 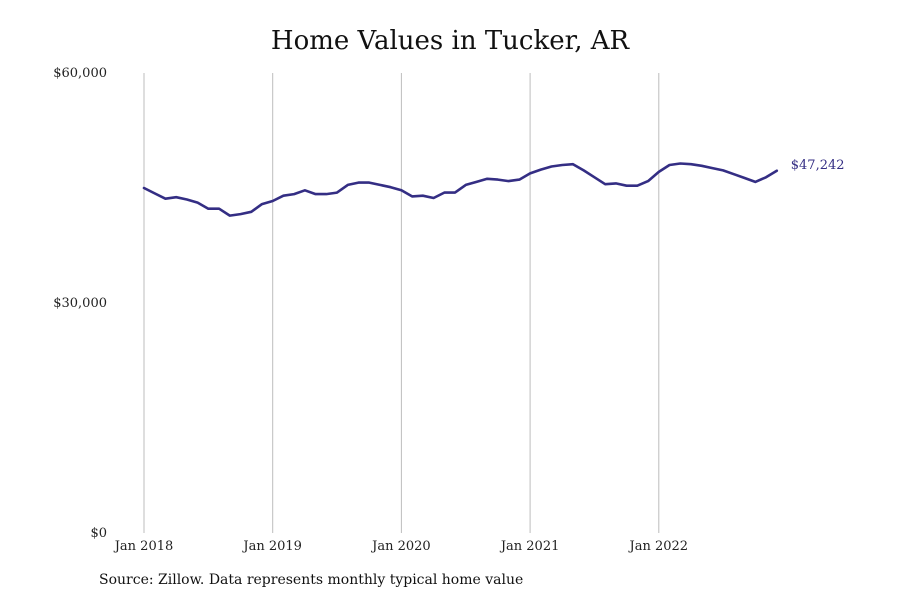 I want to click on series-line, so click(x=460, y=189).